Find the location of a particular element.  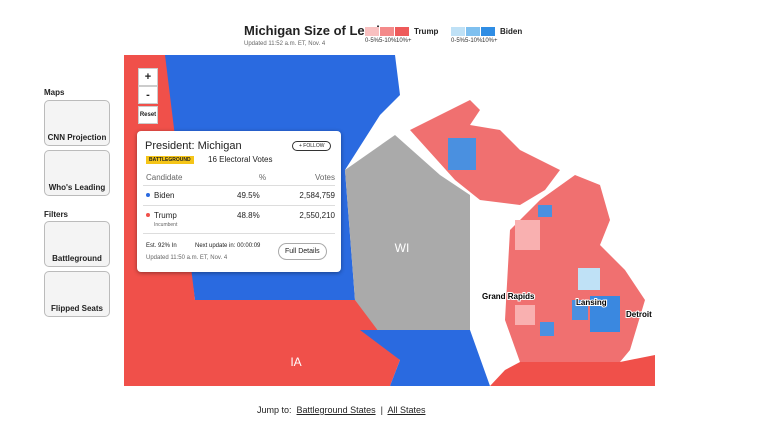

legend-name: Biden is located at coordinates (511, 31).